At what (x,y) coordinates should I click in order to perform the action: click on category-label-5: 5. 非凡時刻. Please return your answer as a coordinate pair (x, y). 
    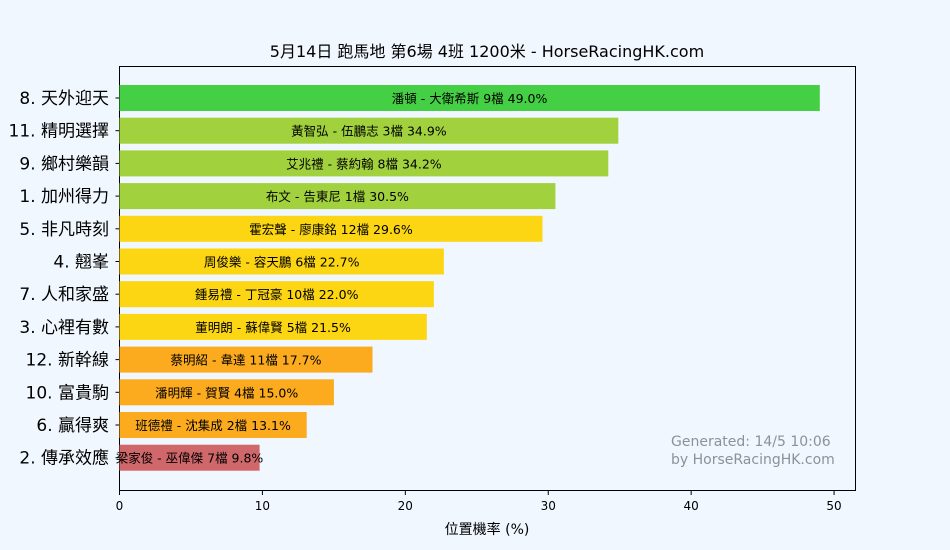
    Looking at the image, I should click on (64, 230).